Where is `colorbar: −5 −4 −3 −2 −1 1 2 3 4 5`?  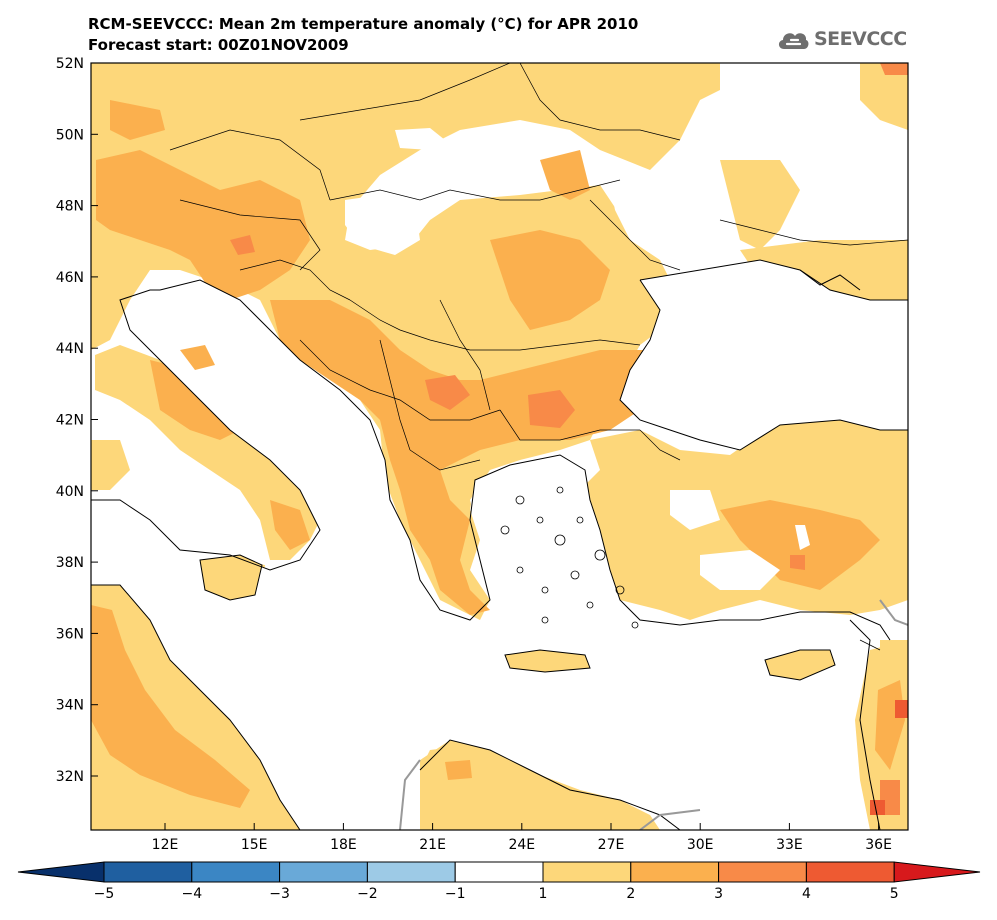 colorbar: −5 −4 −3 −2 −1 1 2 3 4 5 is located at coordinates (499, 881).